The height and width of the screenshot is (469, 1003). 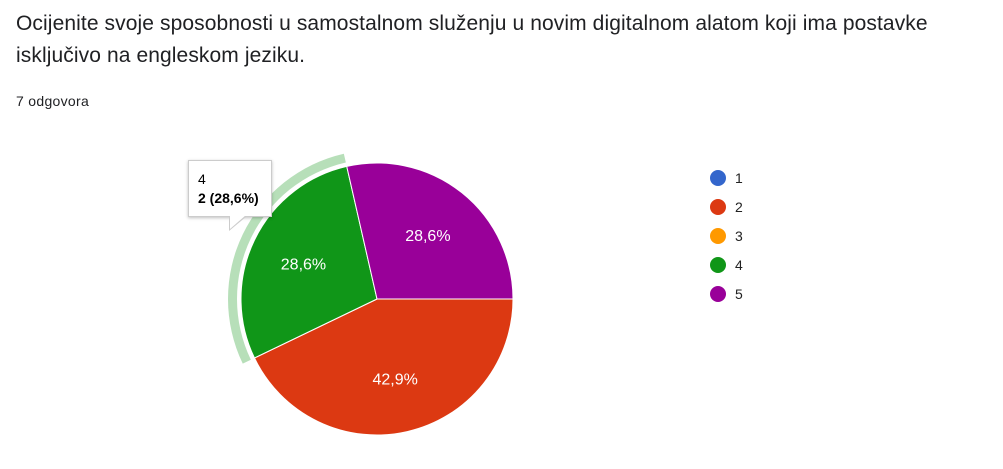 I want to click on legend-item-2: 2, so click(x=726, y=206).